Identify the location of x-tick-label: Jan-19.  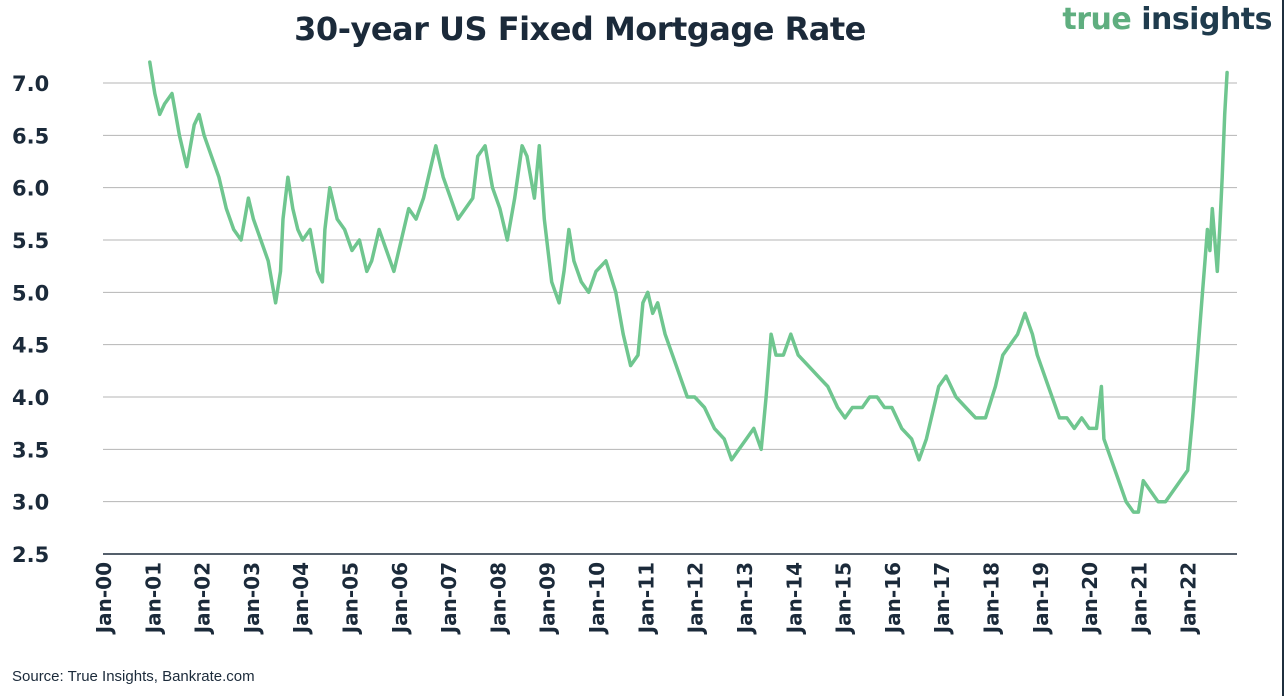
(1041, 598).